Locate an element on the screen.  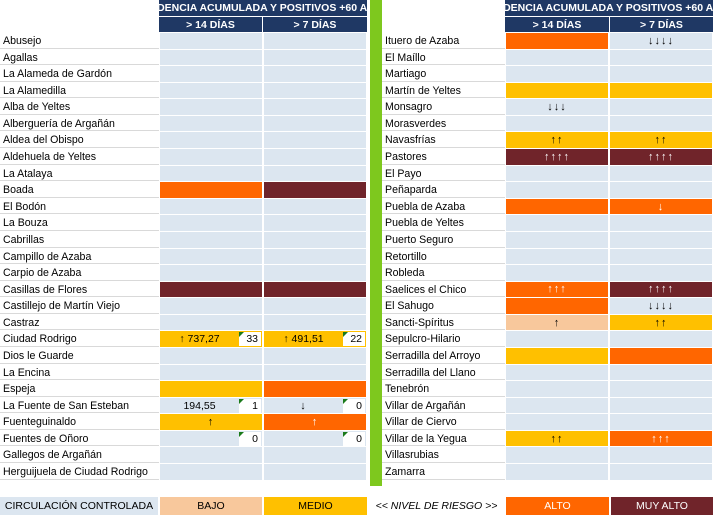
table-row: Fuentes de Oñoro 0 0 is located at coordinates (183, 439).